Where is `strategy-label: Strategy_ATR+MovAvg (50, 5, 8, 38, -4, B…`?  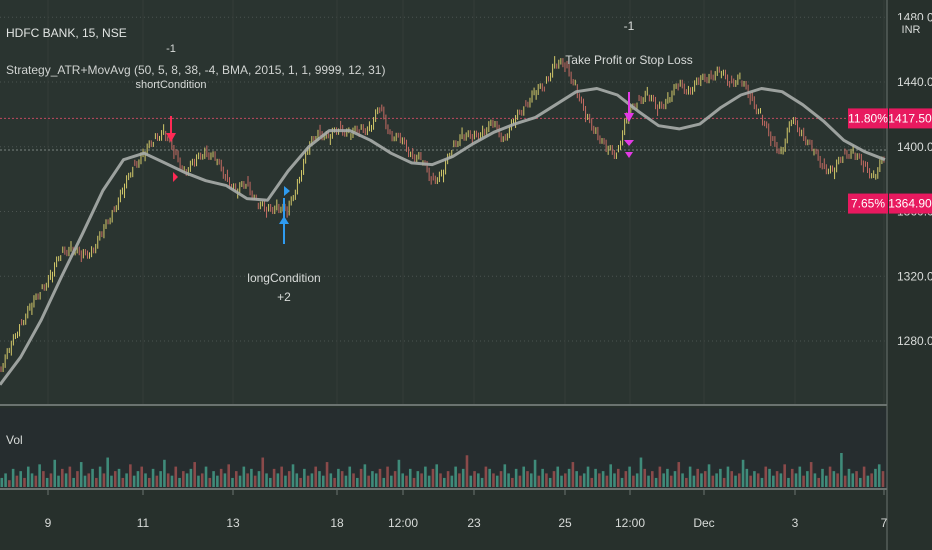 strategy-label: Strategy_ATR+MovAvg (50, 5, 8, 38, -4, B… is located at coordinates (195, 70).